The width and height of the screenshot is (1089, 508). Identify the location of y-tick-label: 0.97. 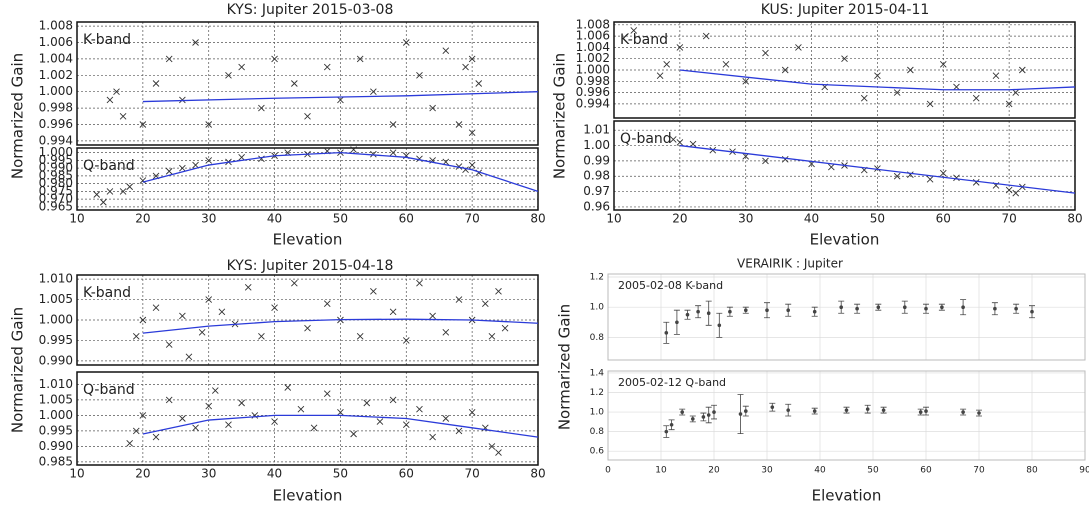
(596, 191).